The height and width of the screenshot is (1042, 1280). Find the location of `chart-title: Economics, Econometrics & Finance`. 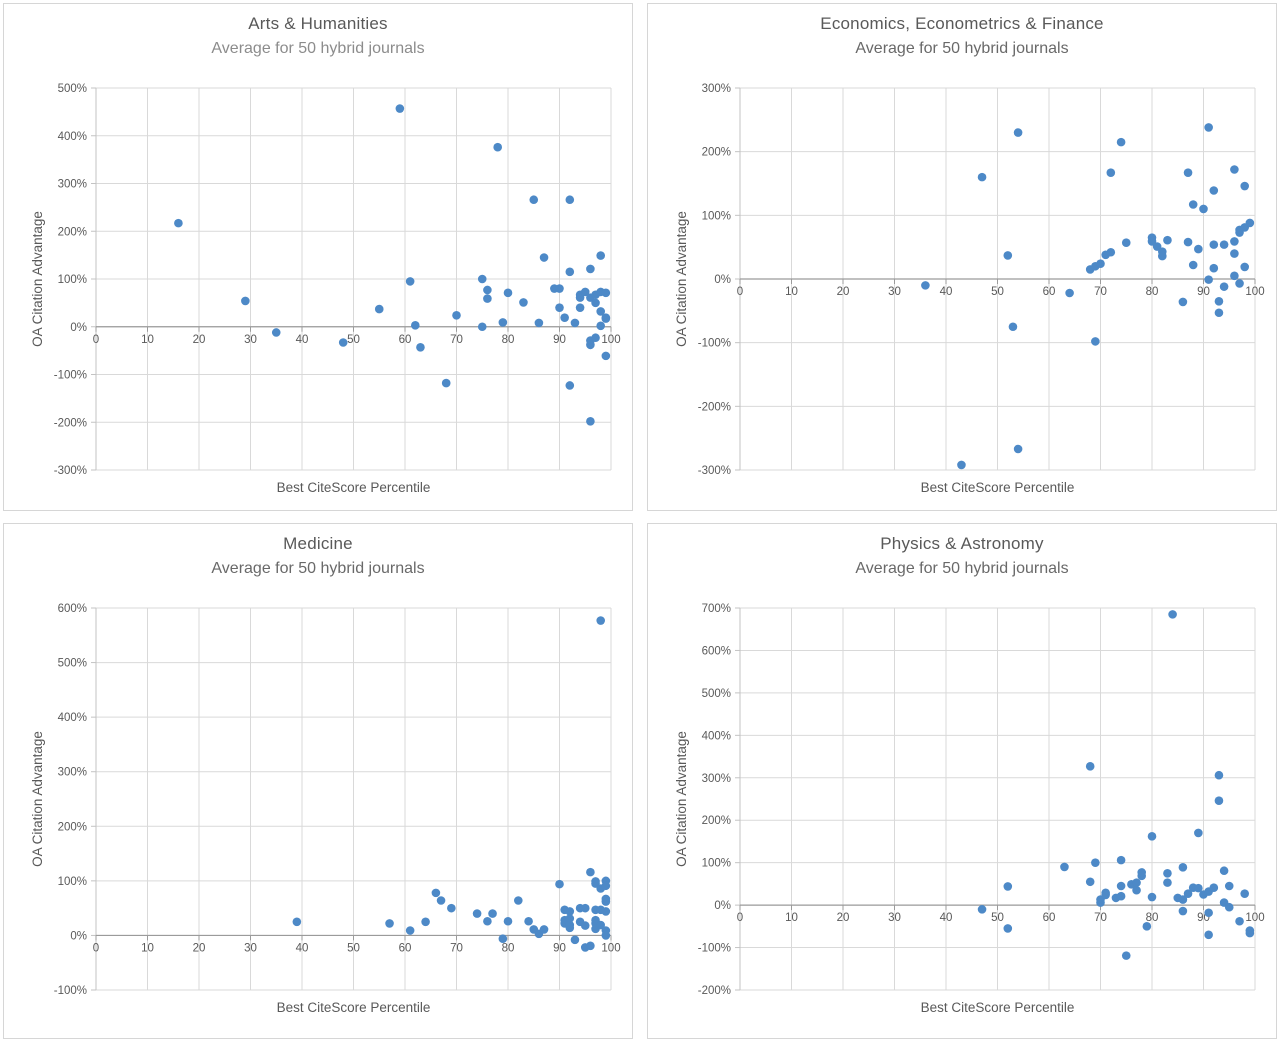

chart-title: Economics, Econometrics & Finance is located at coordinates (962, 23).